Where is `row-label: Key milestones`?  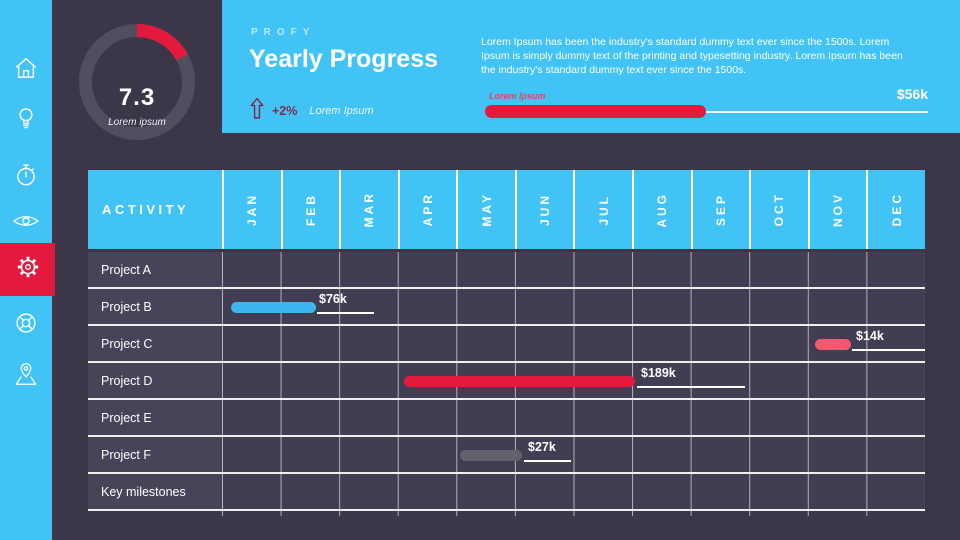
row-label: Key milestones is located at coordinates (155, 491).